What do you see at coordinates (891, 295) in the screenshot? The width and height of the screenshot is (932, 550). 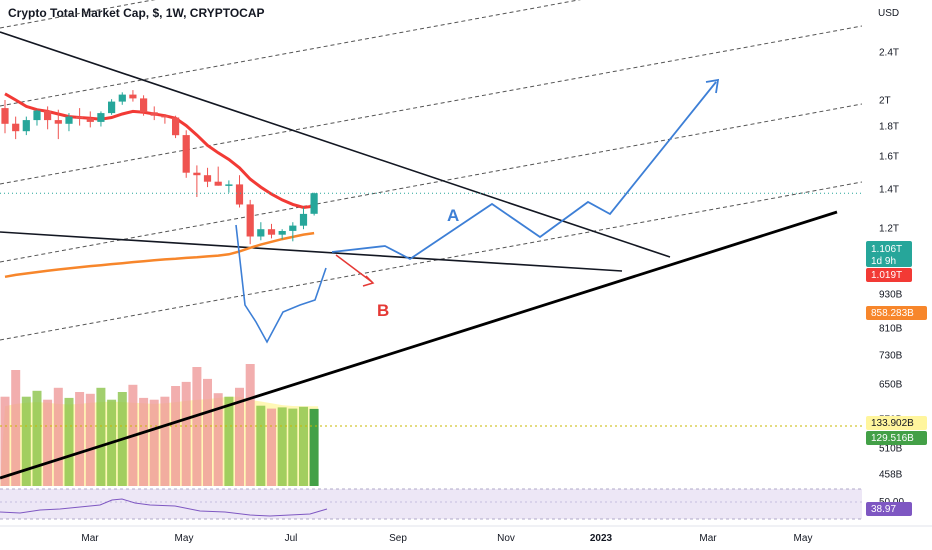 I see `price-tick-label: 930B` at bounding box center [891, 295].